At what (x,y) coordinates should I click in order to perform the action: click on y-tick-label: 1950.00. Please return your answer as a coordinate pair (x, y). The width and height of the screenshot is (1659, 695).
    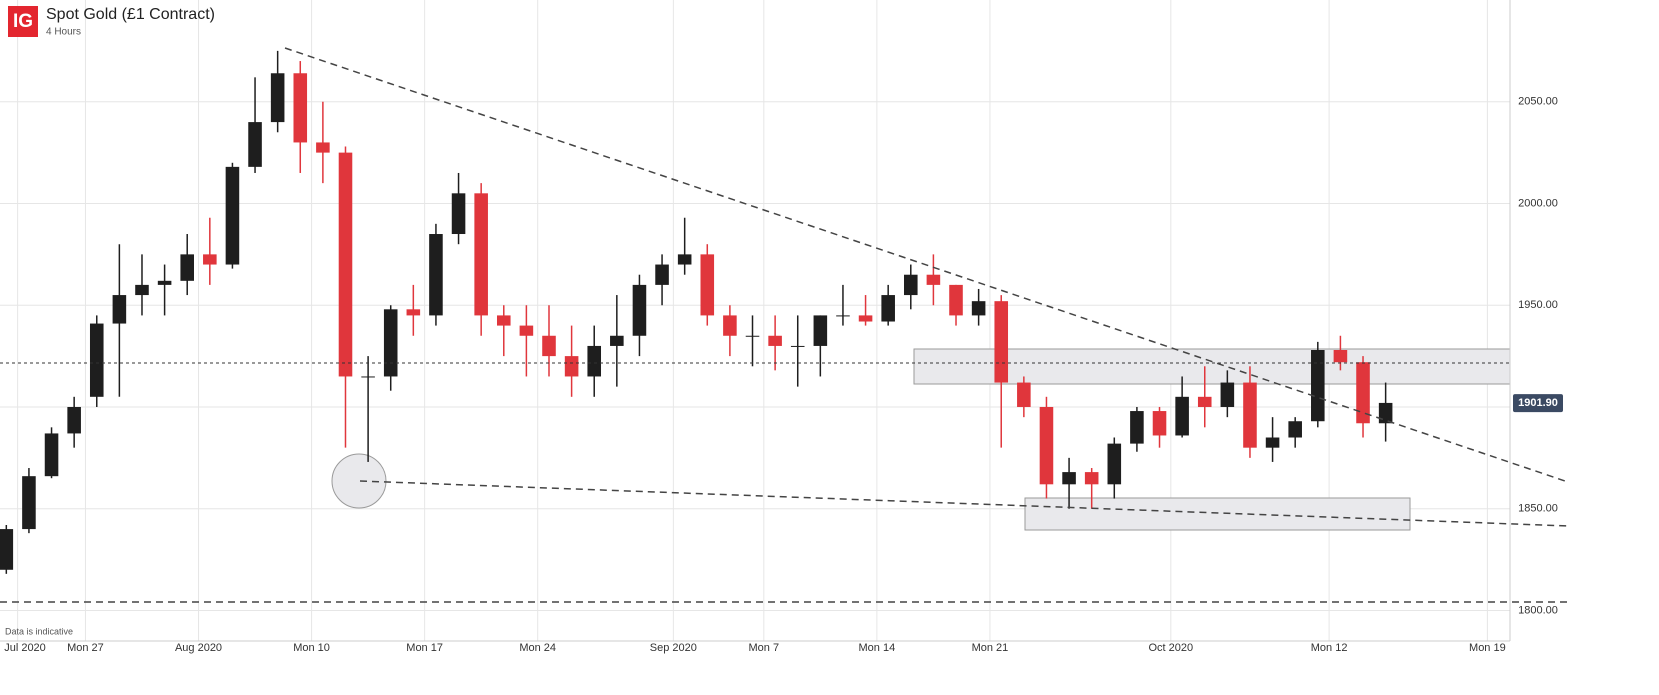
    Looking at the image, I should click on (1538, 305).